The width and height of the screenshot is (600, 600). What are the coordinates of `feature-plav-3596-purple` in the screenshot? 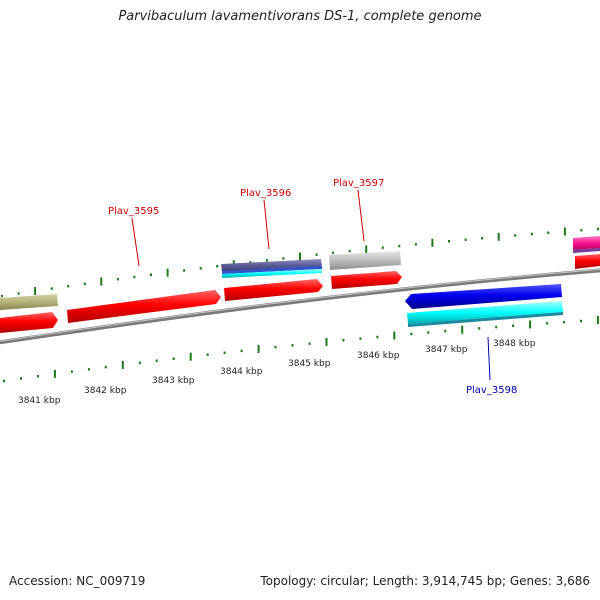 It's located at (271, 265).